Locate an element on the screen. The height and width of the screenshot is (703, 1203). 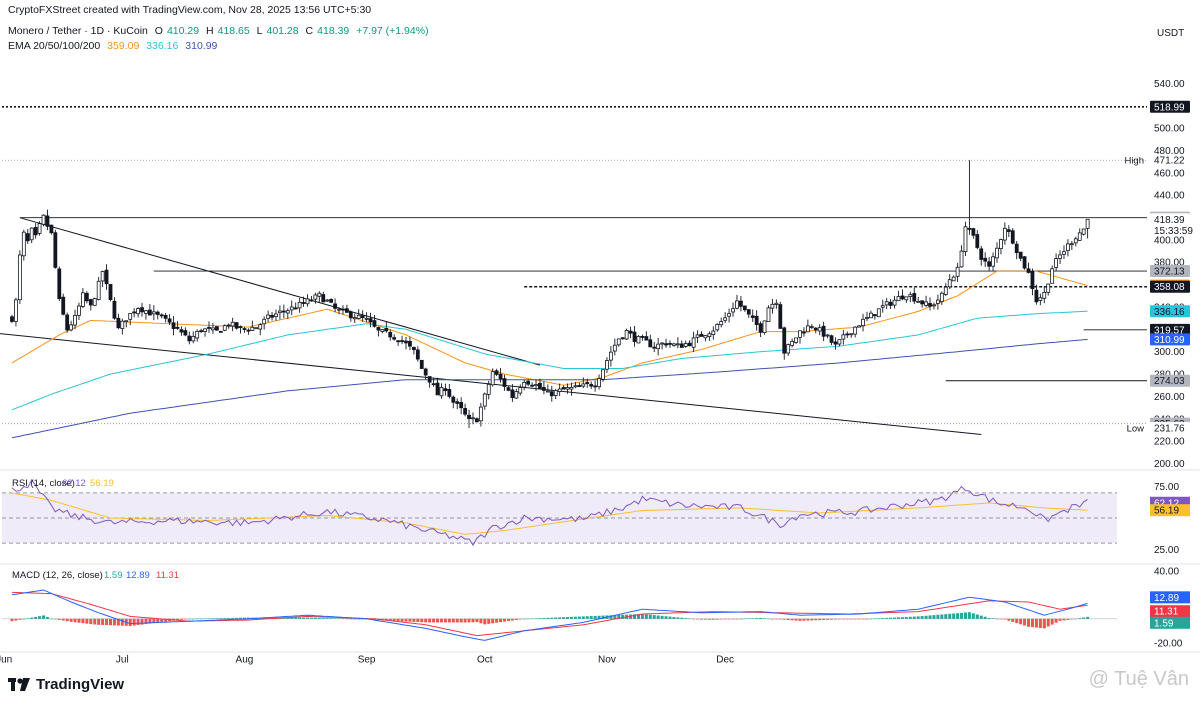
x-axis-tick: Dec is located at coordinates (725, 659).